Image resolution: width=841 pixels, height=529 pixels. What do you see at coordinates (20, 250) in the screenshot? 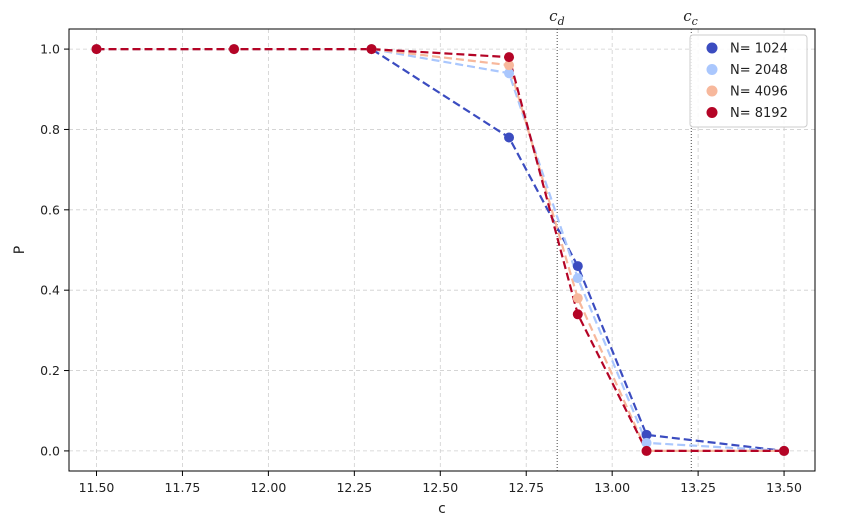
I see `y-axis-label: P` at bounding box center [20, 250].